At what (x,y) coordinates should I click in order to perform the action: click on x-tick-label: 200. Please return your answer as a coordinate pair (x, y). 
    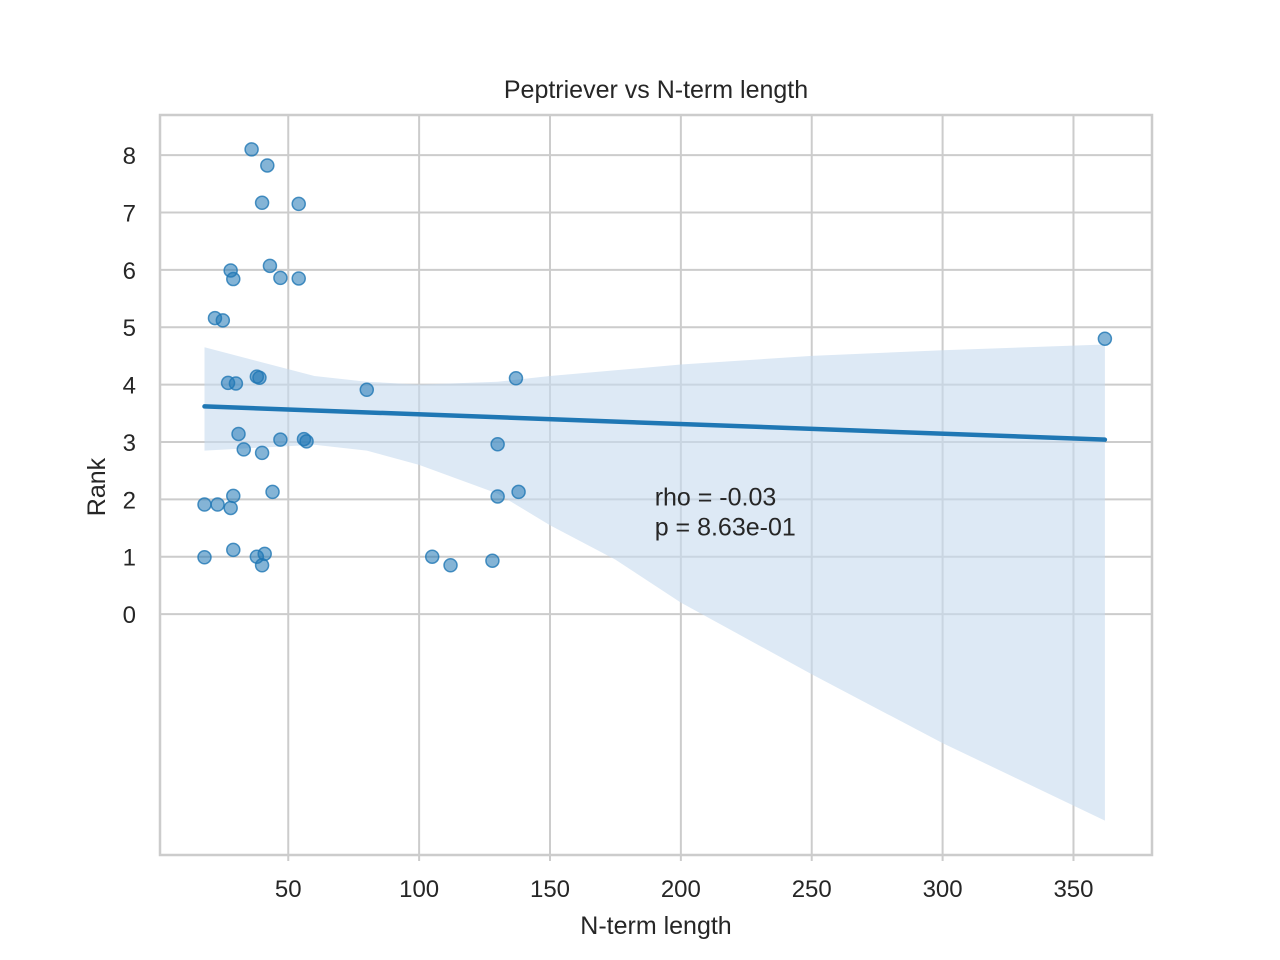
    Looking at the image, I should click on (681, 889).